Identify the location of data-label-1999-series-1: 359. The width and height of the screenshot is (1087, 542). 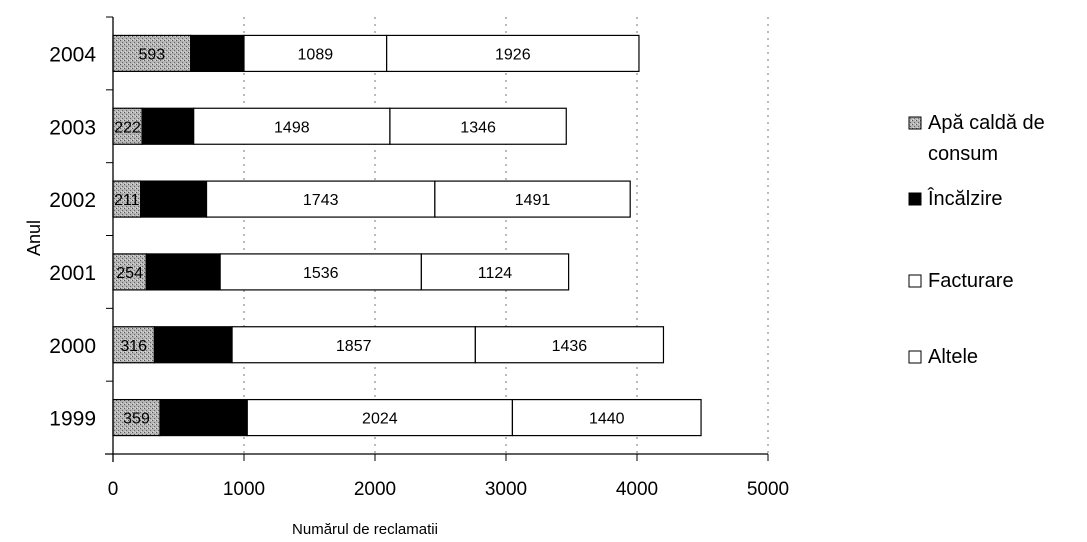
(136, 419).